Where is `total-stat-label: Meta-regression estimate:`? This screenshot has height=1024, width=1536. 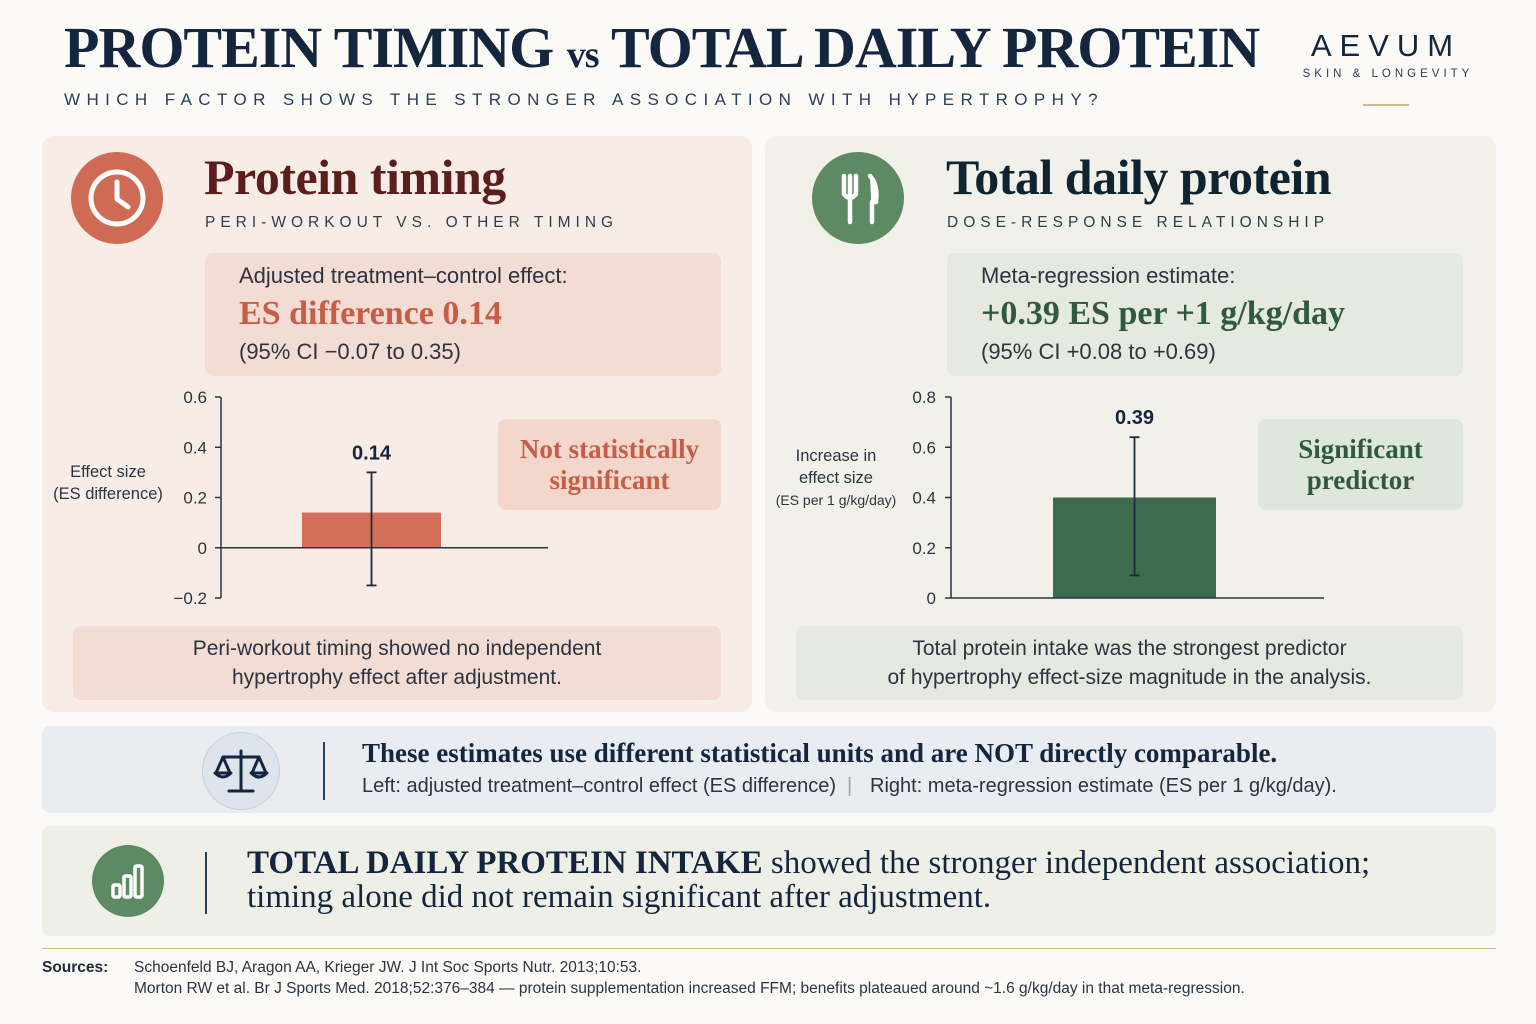 total-stat-label: Meta-regression estimate: is located at coordinates (1108, 275).